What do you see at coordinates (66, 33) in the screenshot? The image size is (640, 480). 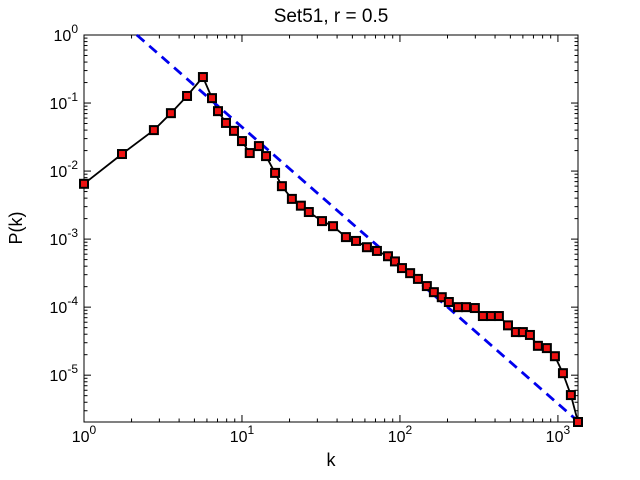 I see `y-axis-tick-label: 10⁰` at bounding box center [66, 33].